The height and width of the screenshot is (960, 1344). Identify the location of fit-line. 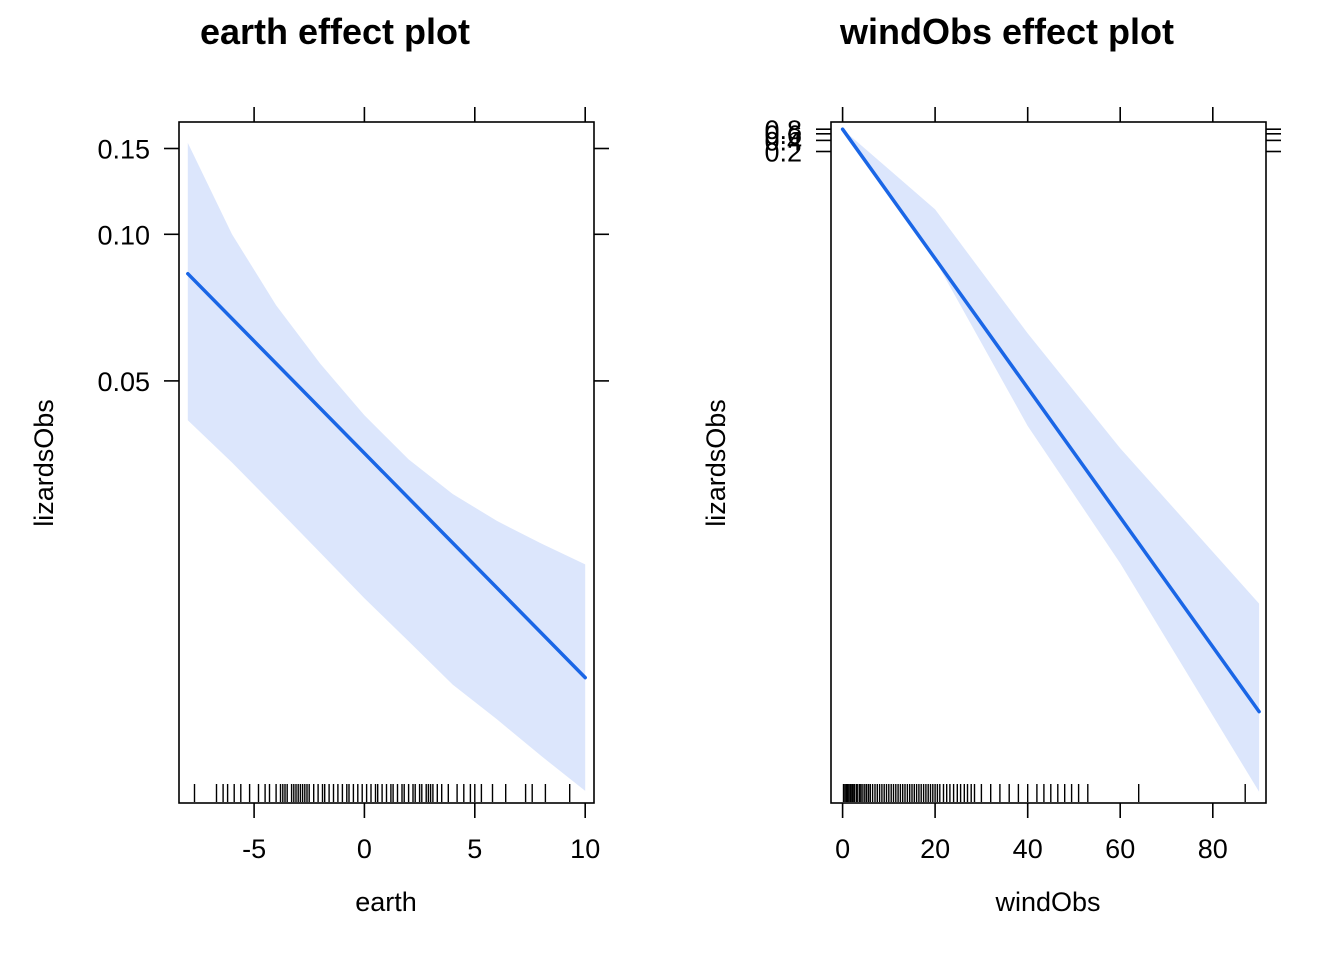
(386, 475).